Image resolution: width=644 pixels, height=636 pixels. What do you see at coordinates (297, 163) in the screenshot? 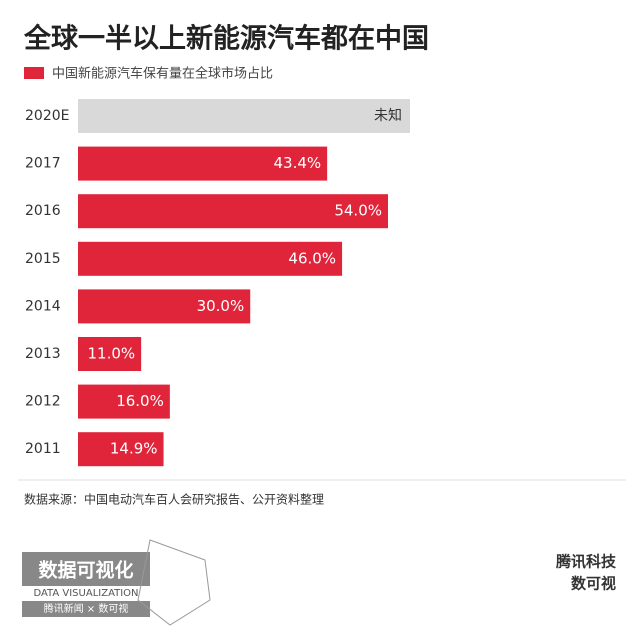
I see `value-label: 43.4%` at bounding box center [297, 163].